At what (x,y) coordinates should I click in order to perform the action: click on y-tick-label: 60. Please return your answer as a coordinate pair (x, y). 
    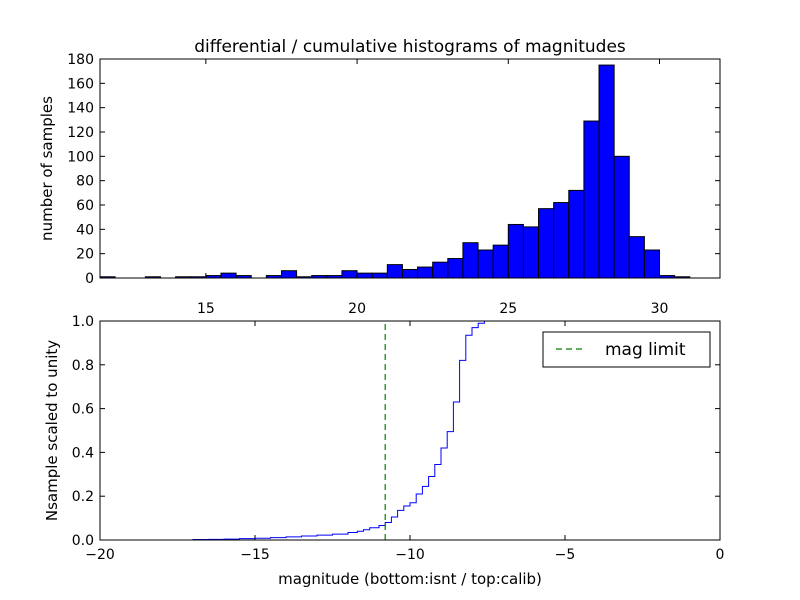
    Looking at the image, I should click on (85, 206).